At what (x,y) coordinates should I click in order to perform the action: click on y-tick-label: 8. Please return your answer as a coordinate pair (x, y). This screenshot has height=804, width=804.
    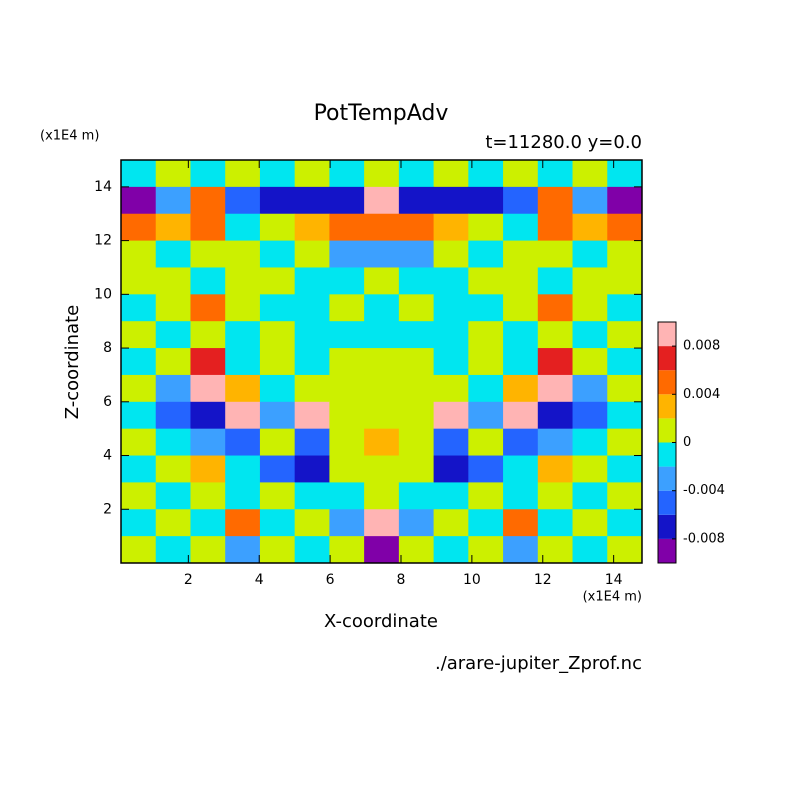
    Looking at the image, I should click on (107, 348).